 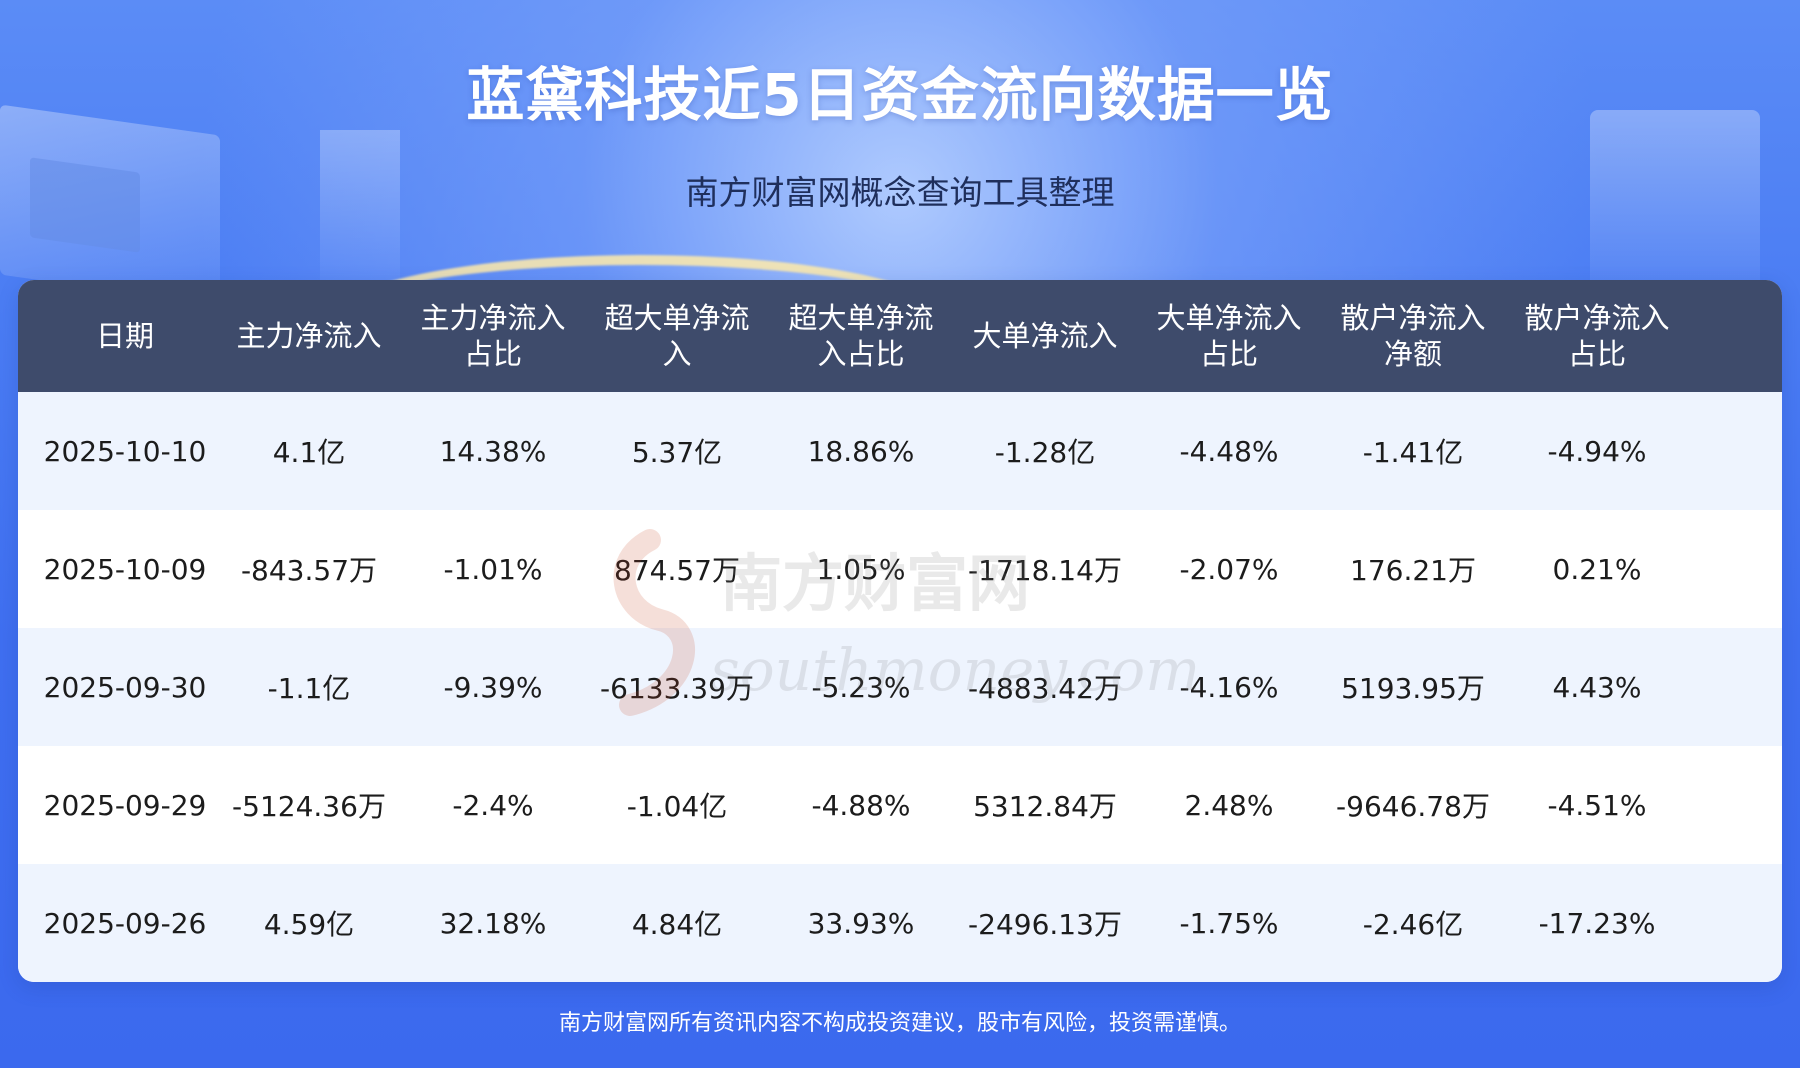 What do you see at coordinates (493, 569) in the screenshot?
I see `table-cell: -1.01%` at bounding box center [493, 569].